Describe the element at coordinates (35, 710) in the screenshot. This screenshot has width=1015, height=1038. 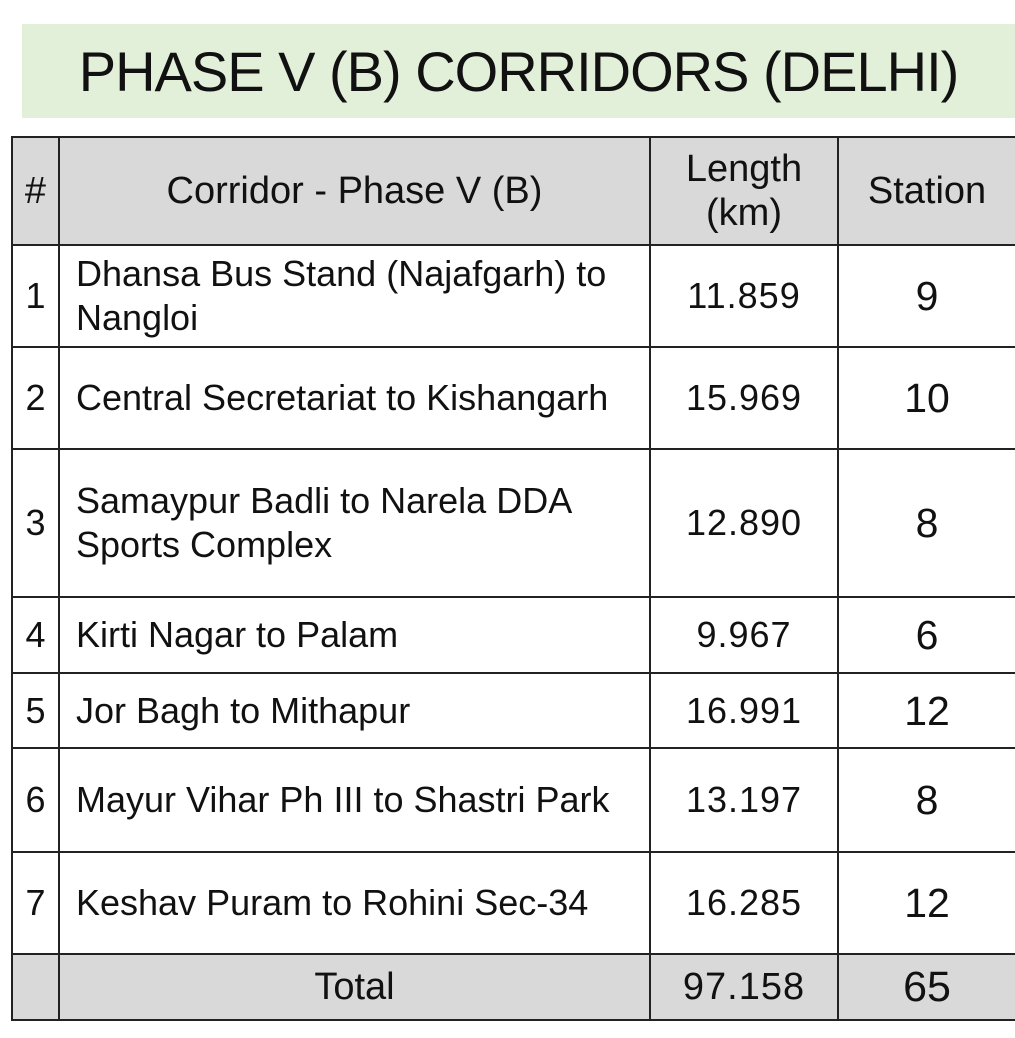
I see `row-num: 5` at that location.